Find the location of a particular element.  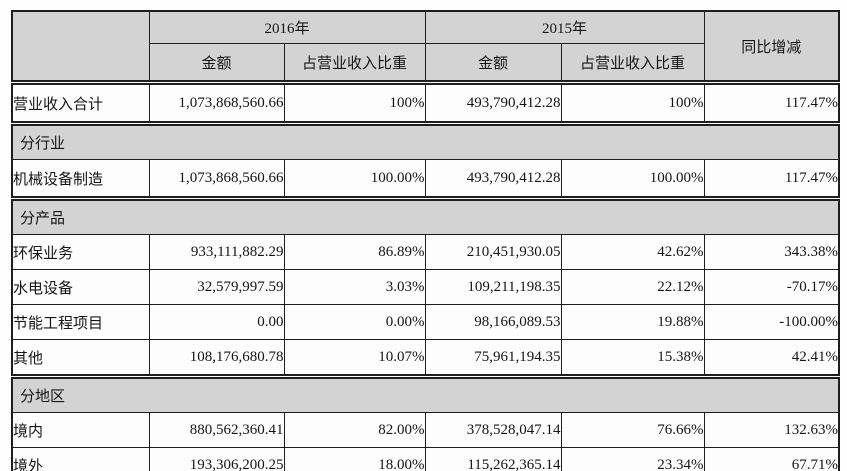

amount-2016-cell: 880,562,360.41 is located at coordinates (216, 430).